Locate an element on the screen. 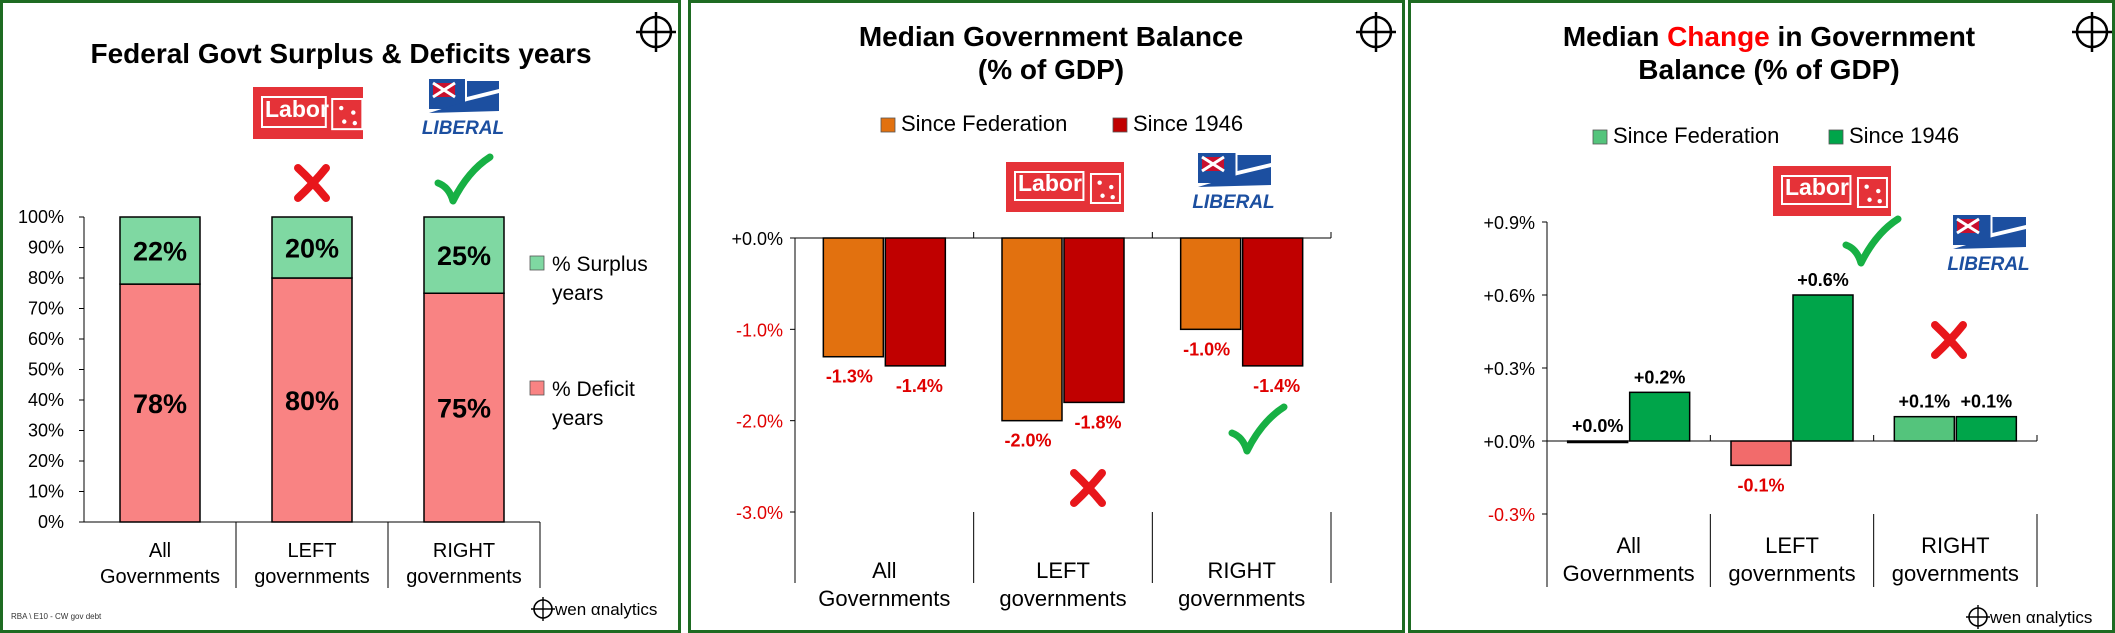 The height and width of the screenshot is (633, 2115). y-tick-label: -1.0% is located at coordinates (759, 330).